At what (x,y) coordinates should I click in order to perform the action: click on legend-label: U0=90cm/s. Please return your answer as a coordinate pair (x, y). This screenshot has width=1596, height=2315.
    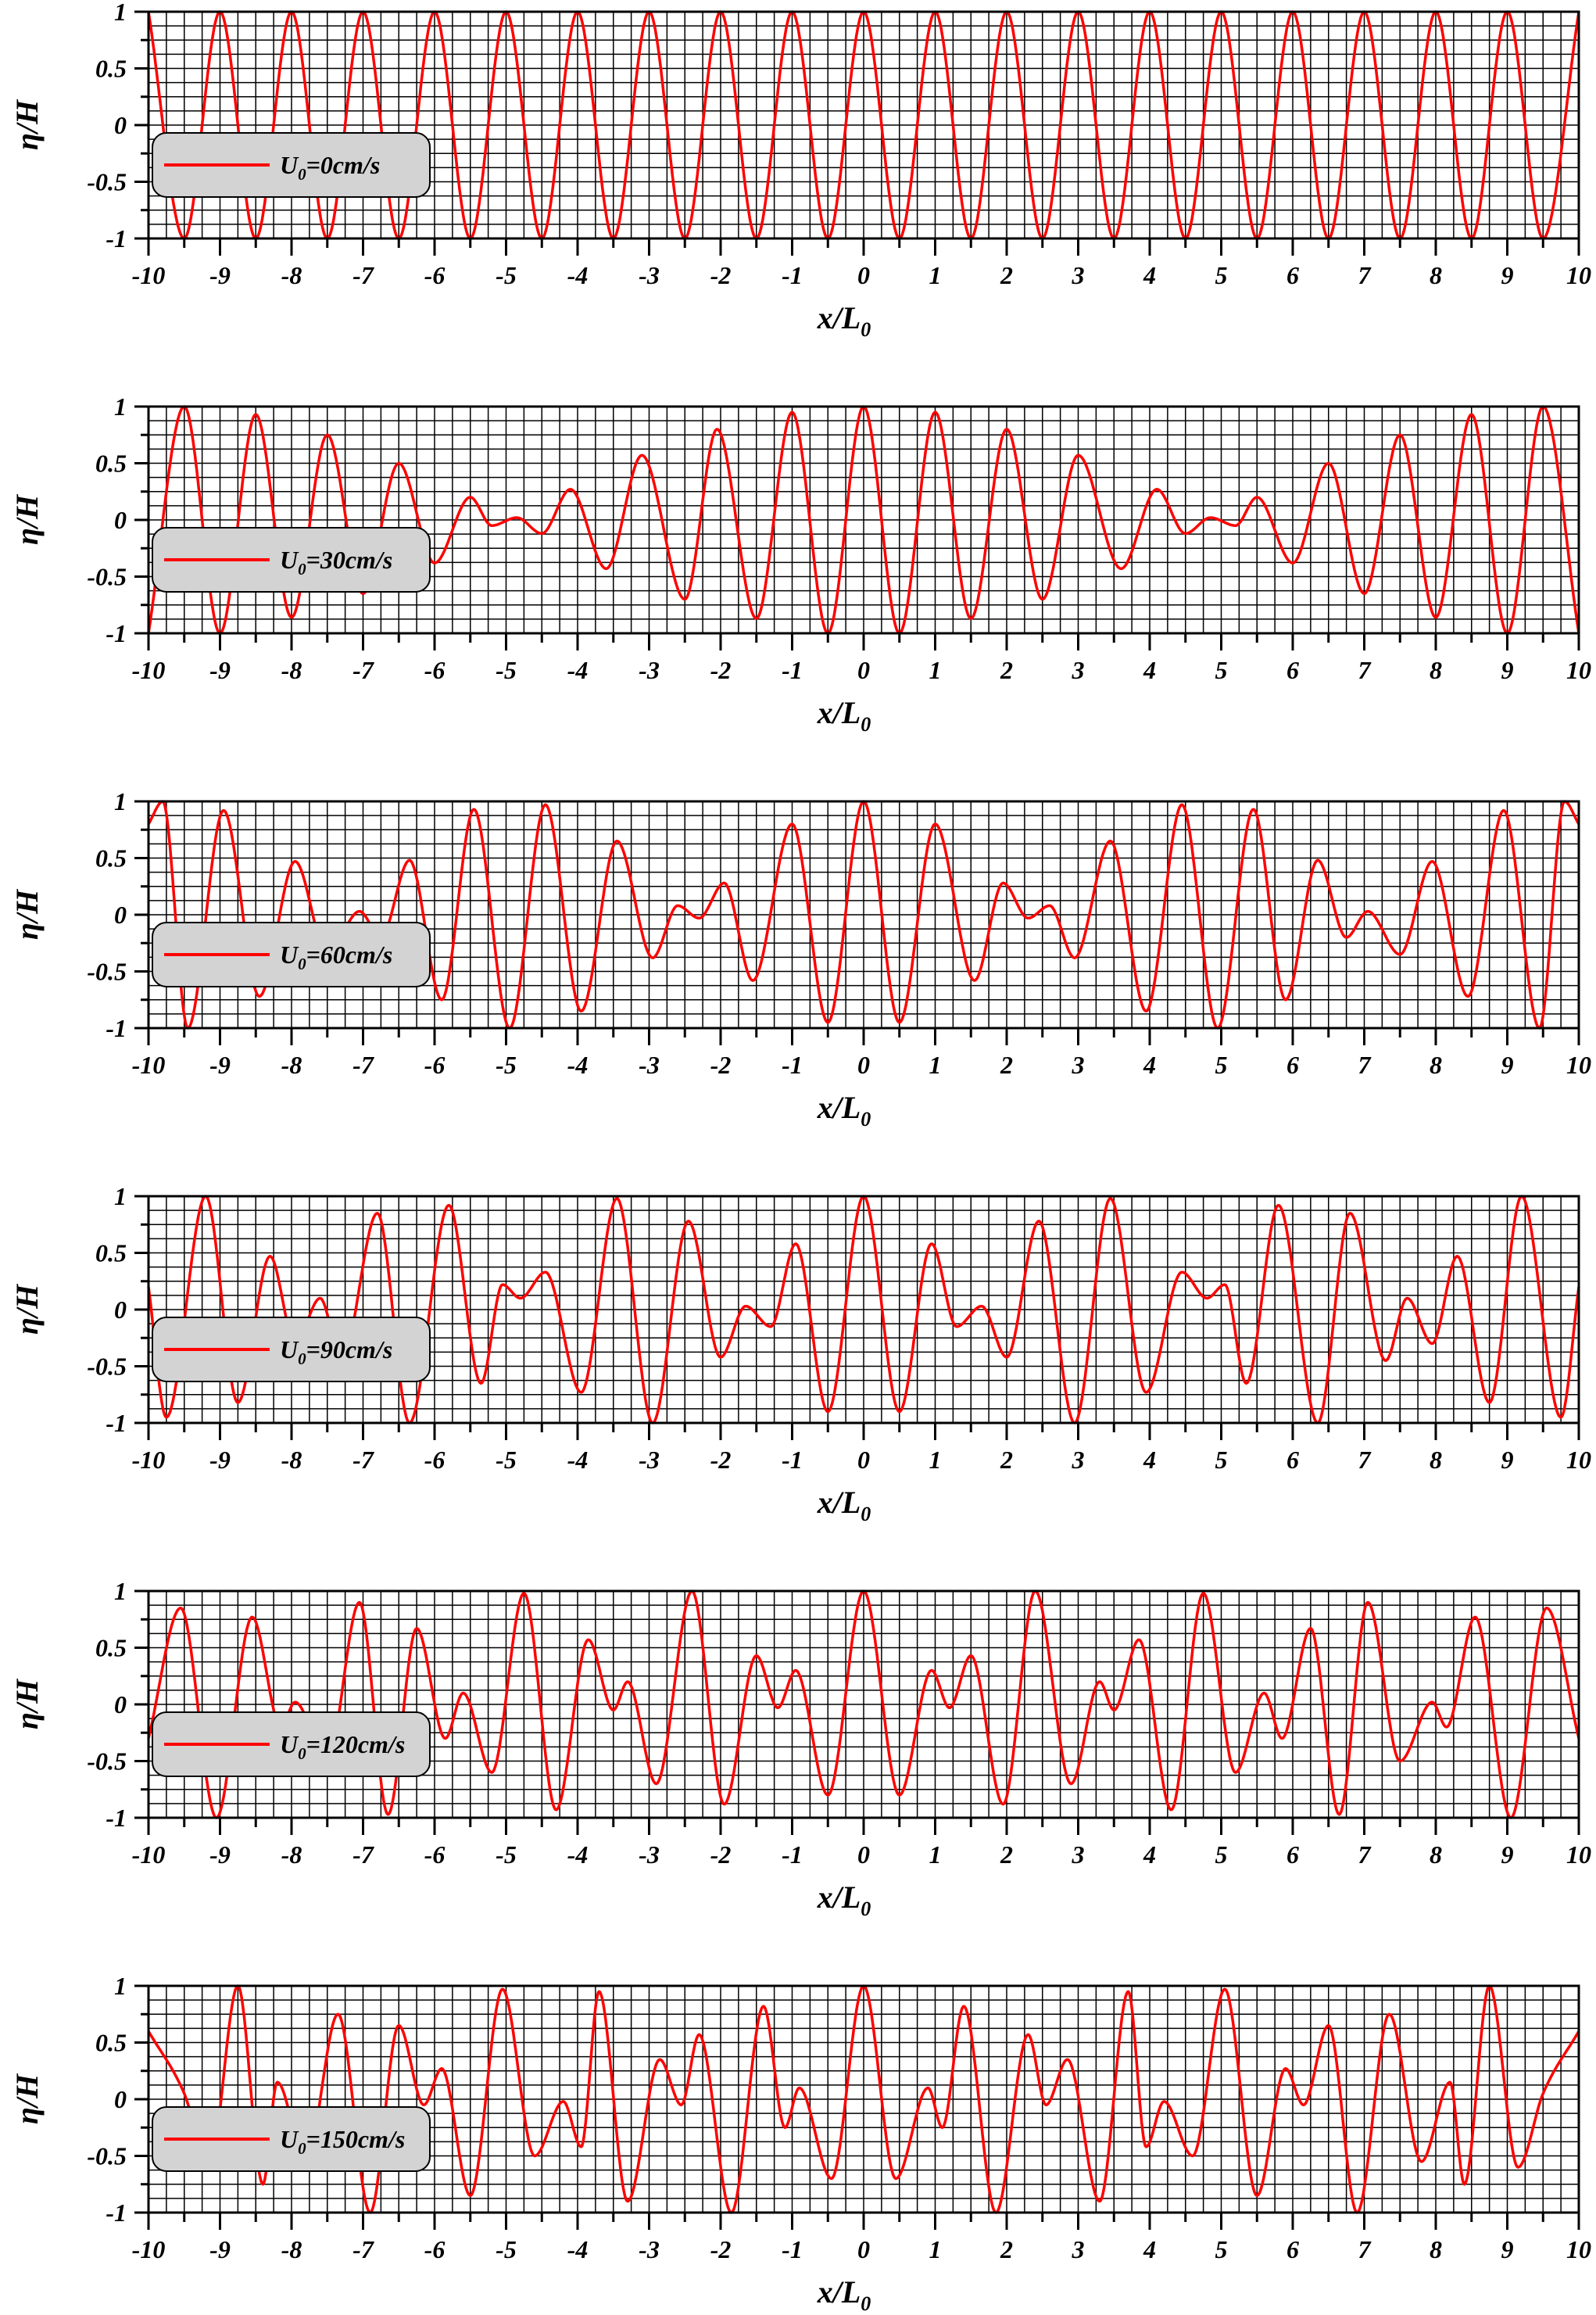
    Looking at the image, I should click on (336, 1352).